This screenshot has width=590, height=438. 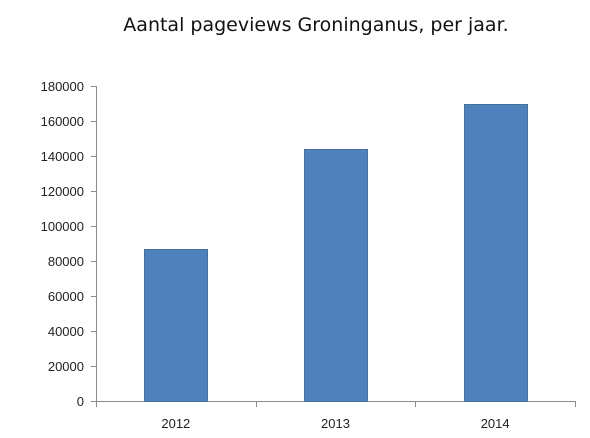 What do you see at coordinates (495, 423) in the screenshot?
I see `x-tick-label: 2014` at bounding box center [495, 423].